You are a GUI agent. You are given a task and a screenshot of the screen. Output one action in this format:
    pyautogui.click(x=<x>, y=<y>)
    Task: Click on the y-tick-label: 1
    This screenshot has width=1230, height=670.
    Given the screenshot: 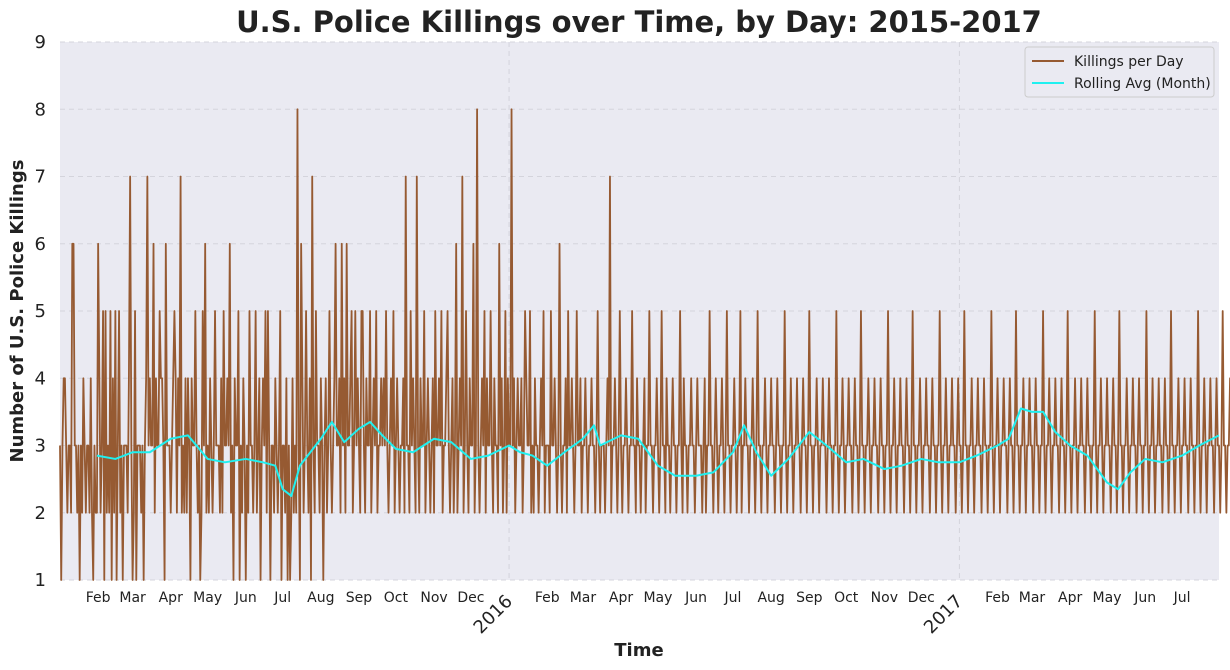 What is the action you would take?
    pyautogui.click(x=40, y=580)
    